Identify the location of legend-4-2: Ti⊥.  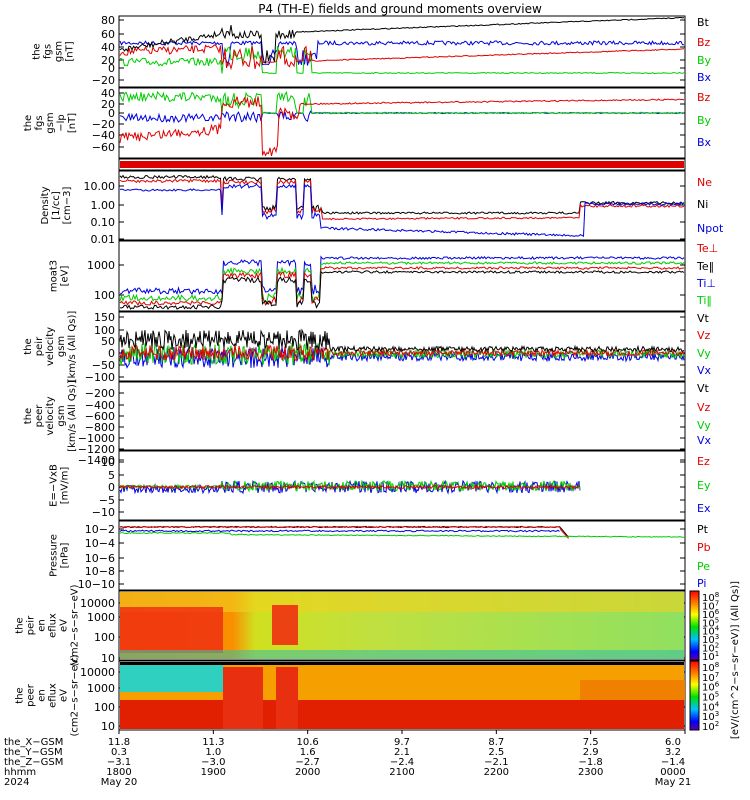
(706, 283).